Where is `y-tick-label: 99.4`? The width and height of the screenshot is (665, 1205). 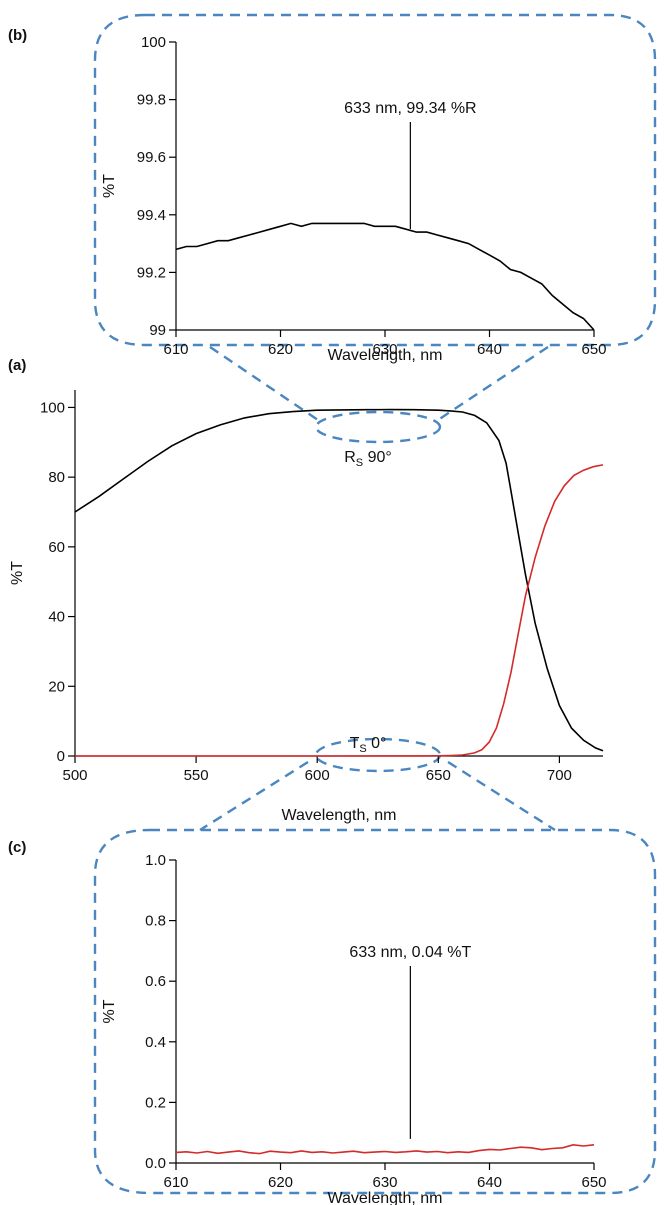
y-tick-label: 99.4 is located at coordinates (151, 215).